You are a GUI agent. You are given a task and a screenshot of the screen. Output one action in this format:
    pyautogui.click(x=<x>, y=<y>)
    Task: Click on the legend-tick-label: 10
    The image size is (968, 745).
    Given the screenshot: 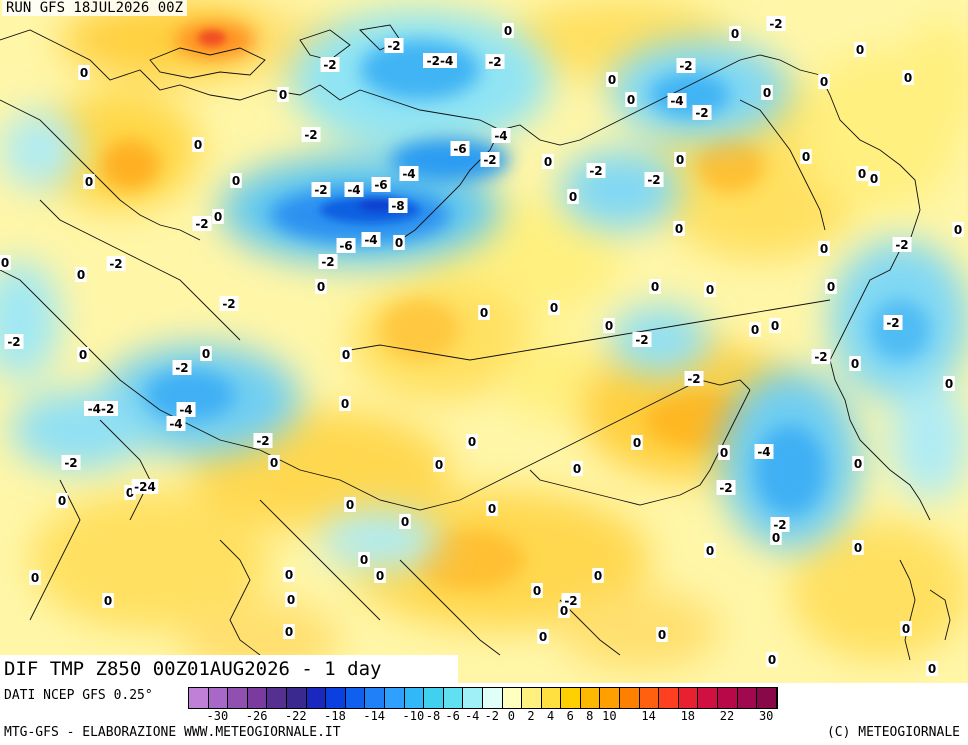 What is the action you would take?
    pyautogui.click(x=609, y=716)
    